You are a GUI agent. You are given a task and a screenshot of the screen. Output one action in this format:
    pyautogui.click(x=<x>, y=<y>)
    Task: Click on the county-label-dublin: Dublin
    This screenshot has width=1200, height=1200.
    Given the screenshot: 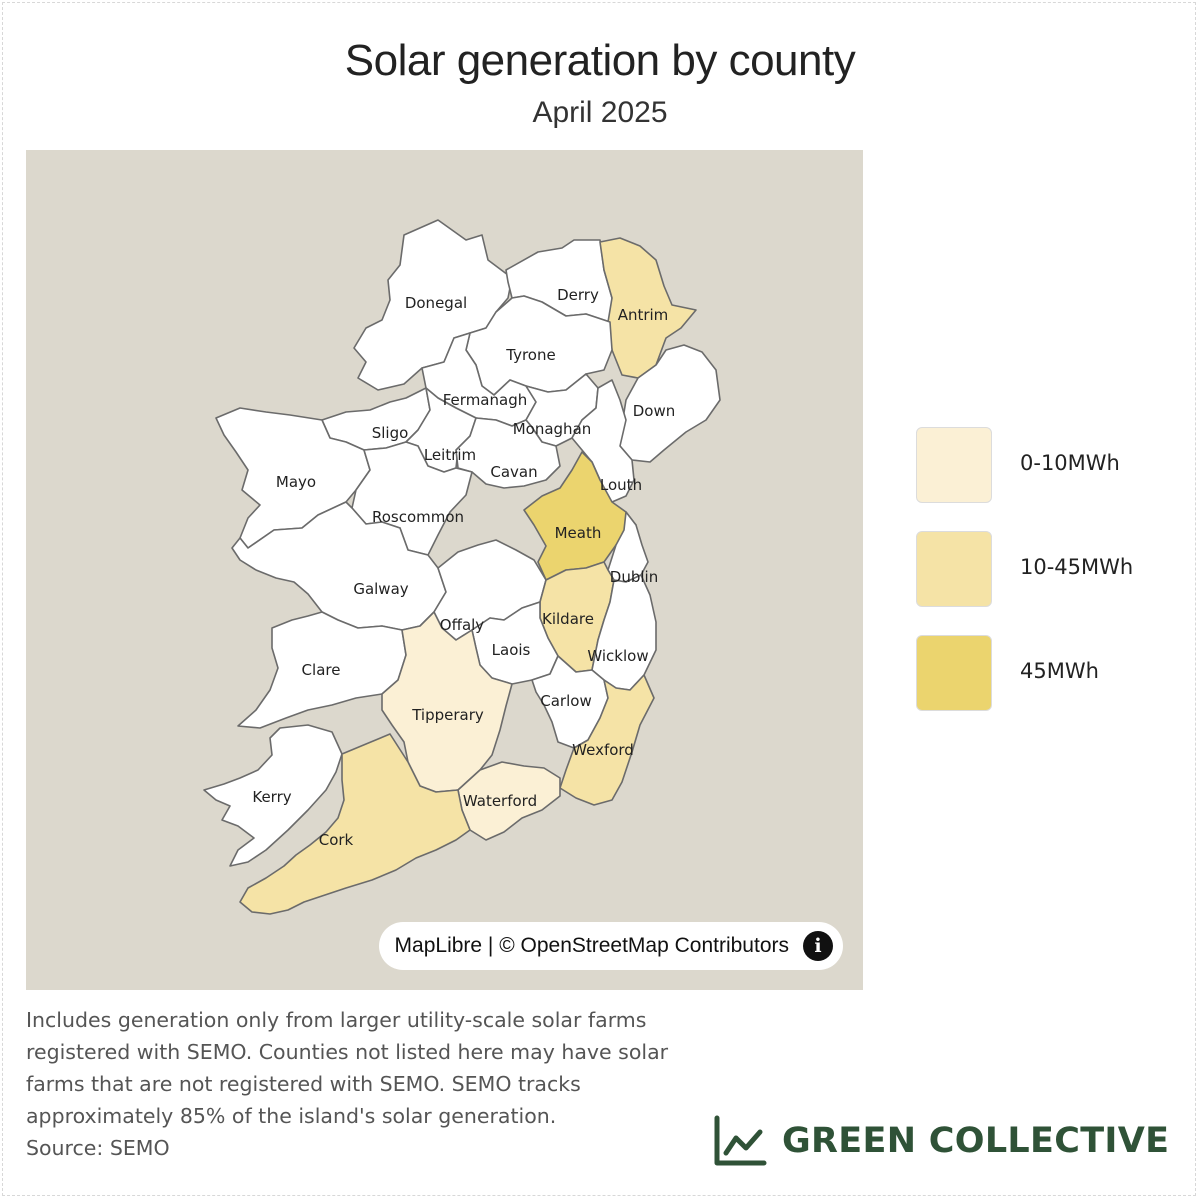 What is the action you would take?
    pyautogui.click(x=634, y=577)
    